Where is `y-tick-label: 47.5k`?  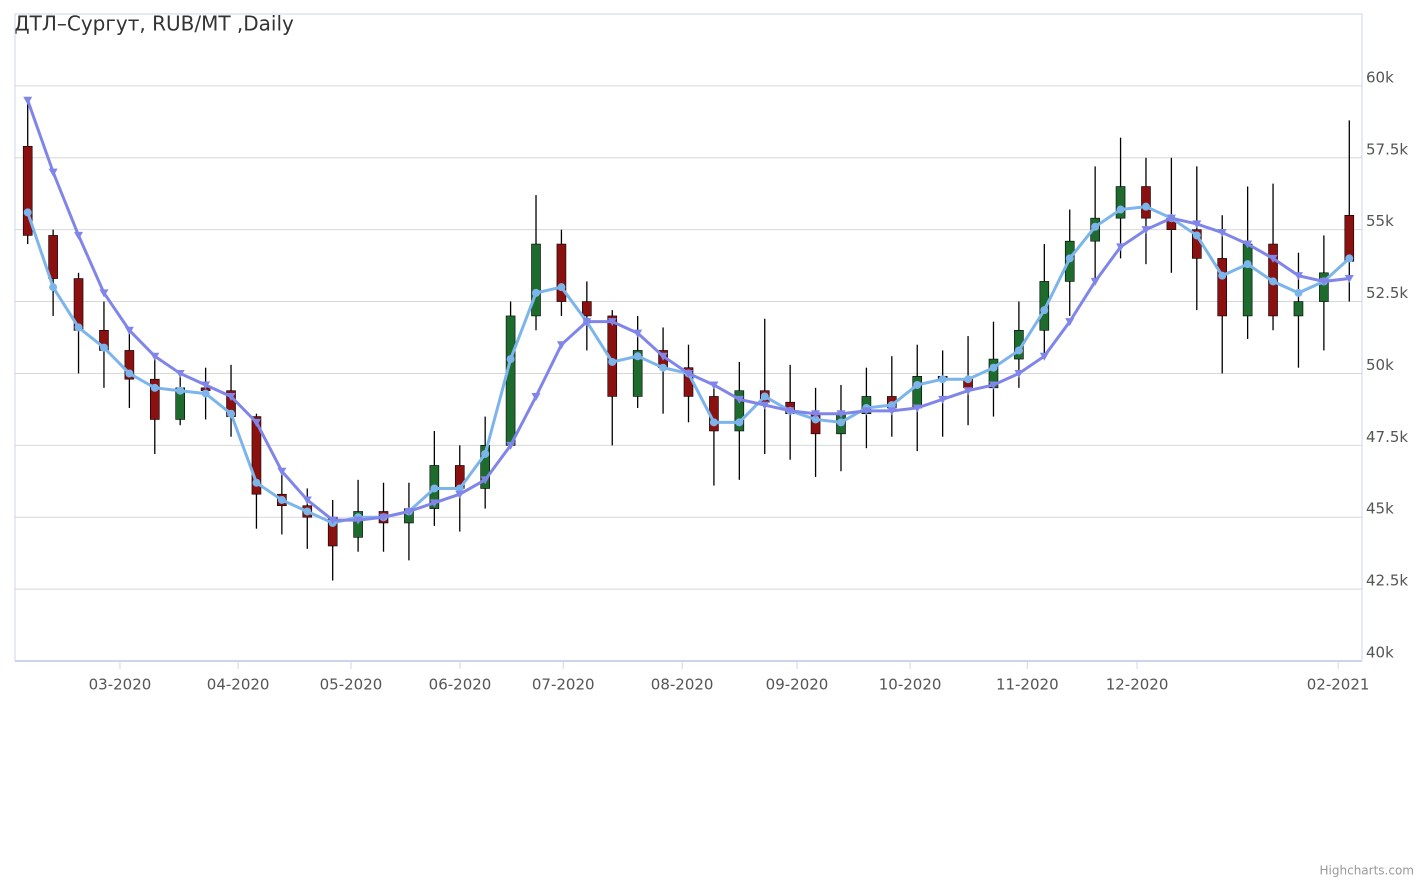
y-tick-label: 47.5k is located at coordinates (1387, 437).